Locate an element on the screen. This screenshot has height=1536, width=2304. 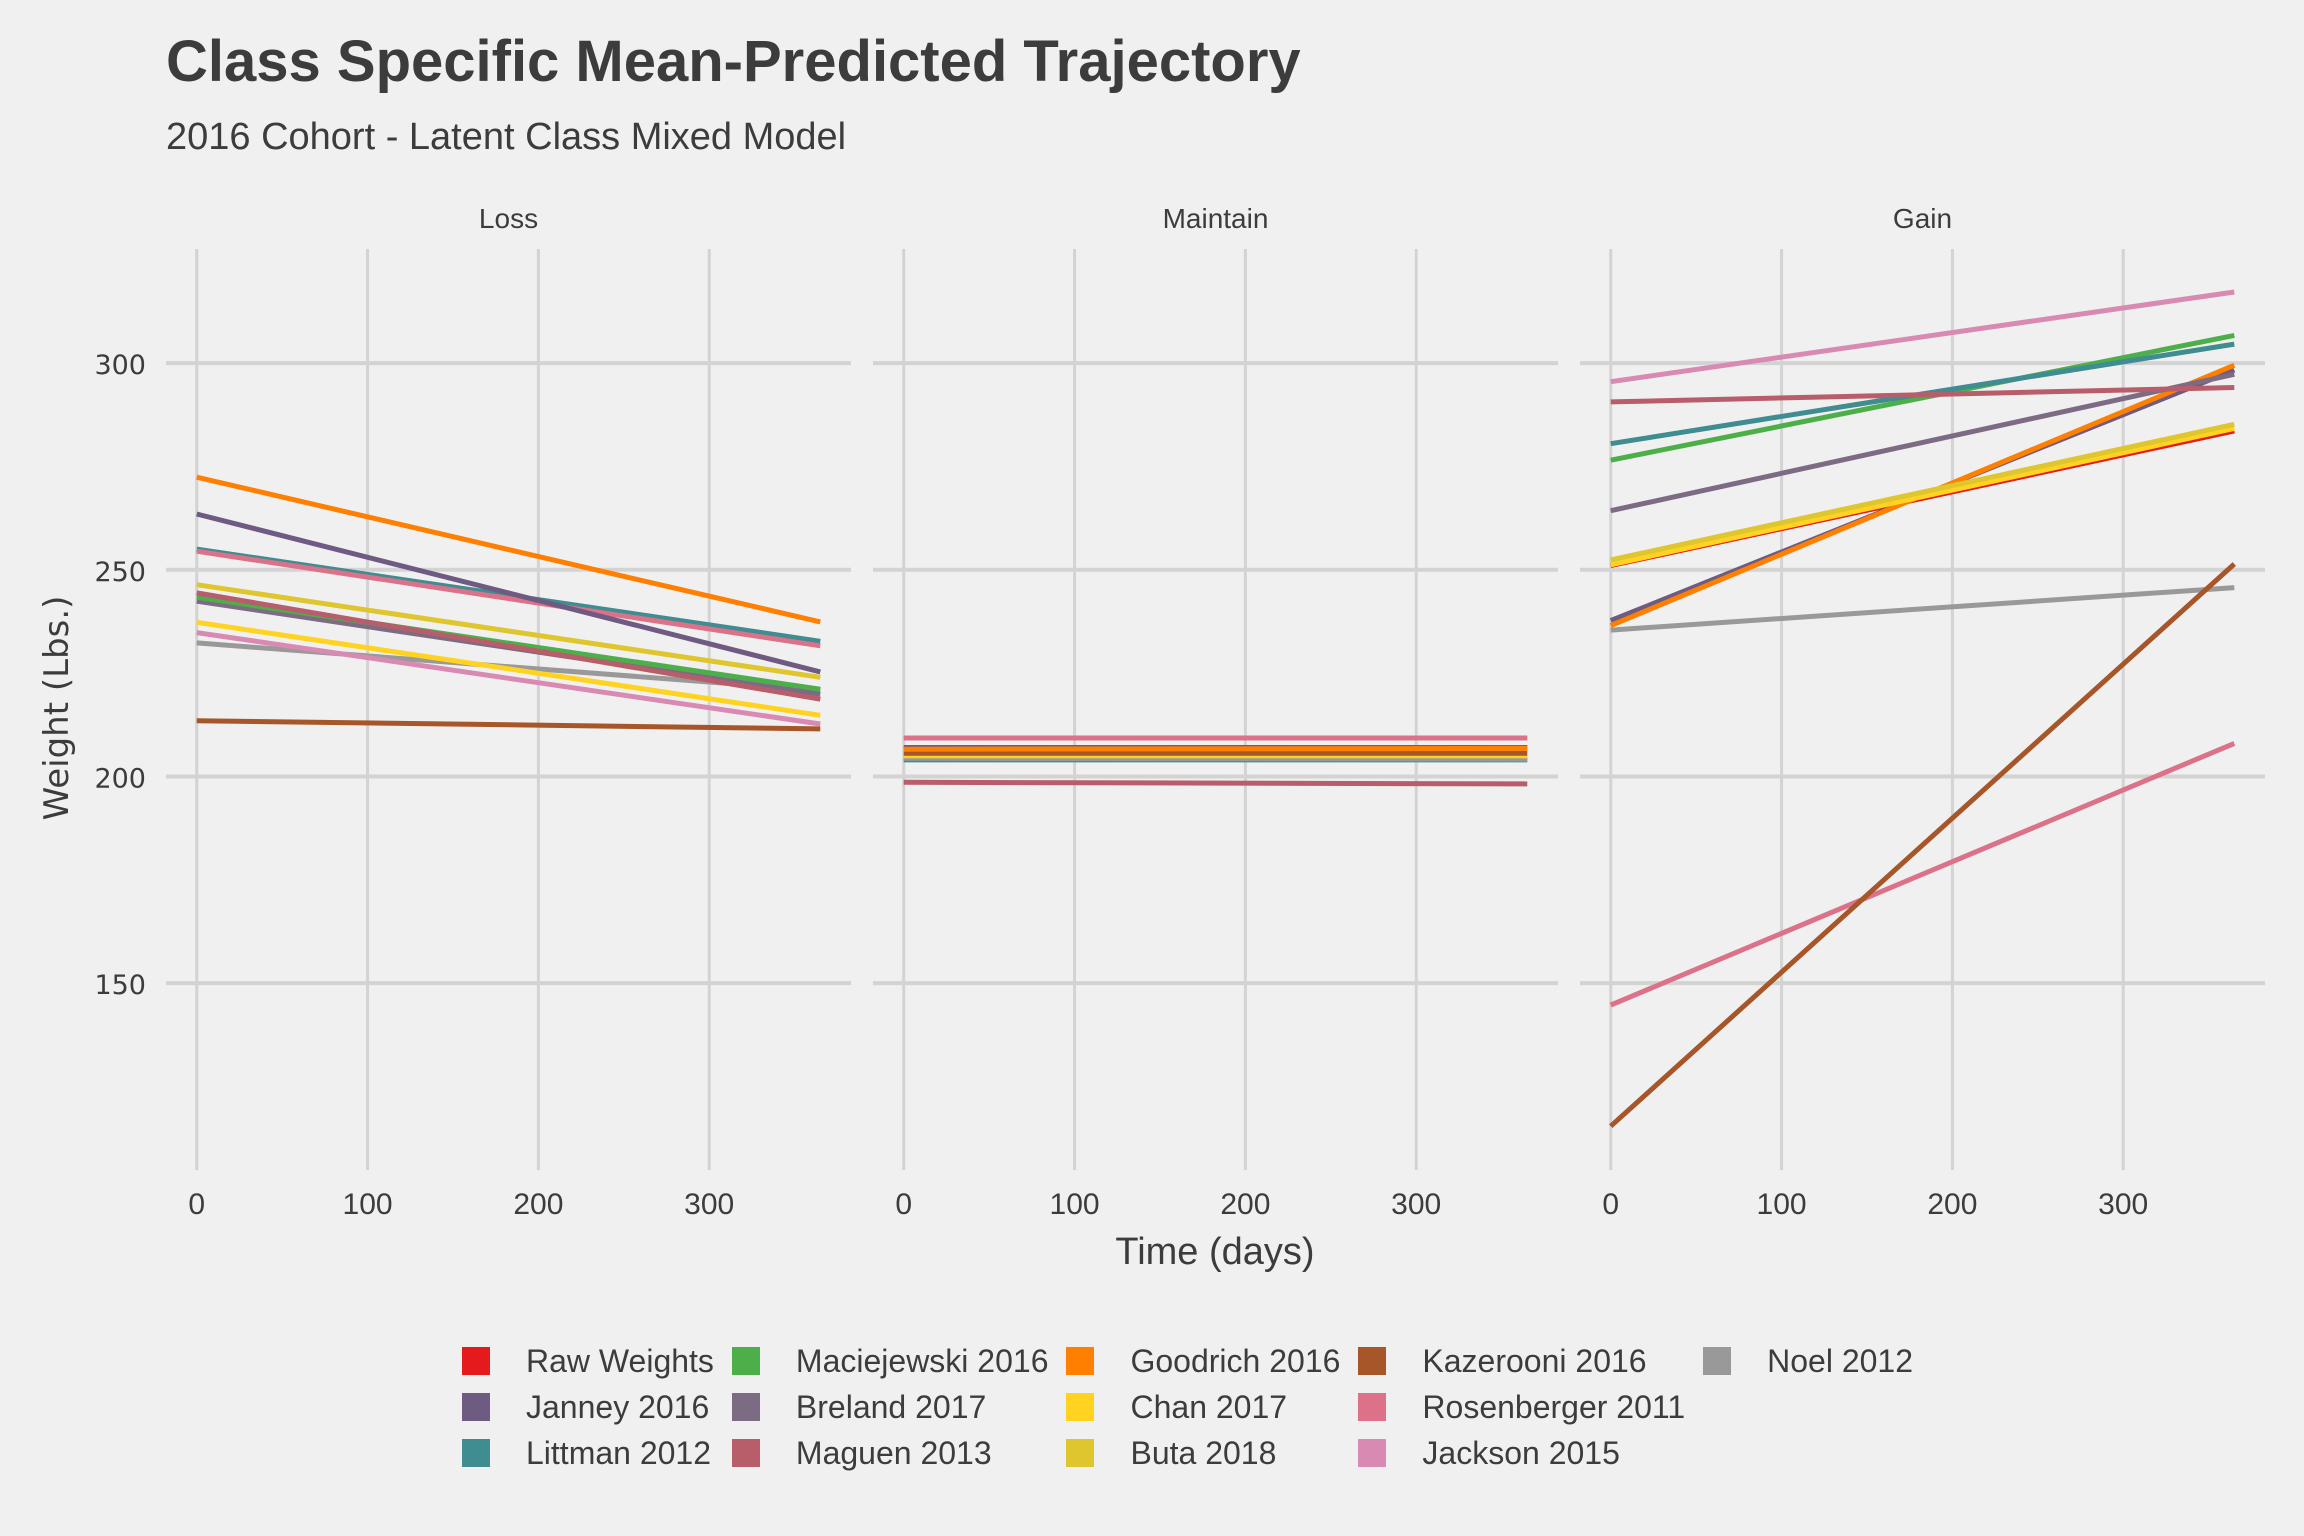
legend-item: Kazerooni 2016 is located at coordinates (1521, 1361).